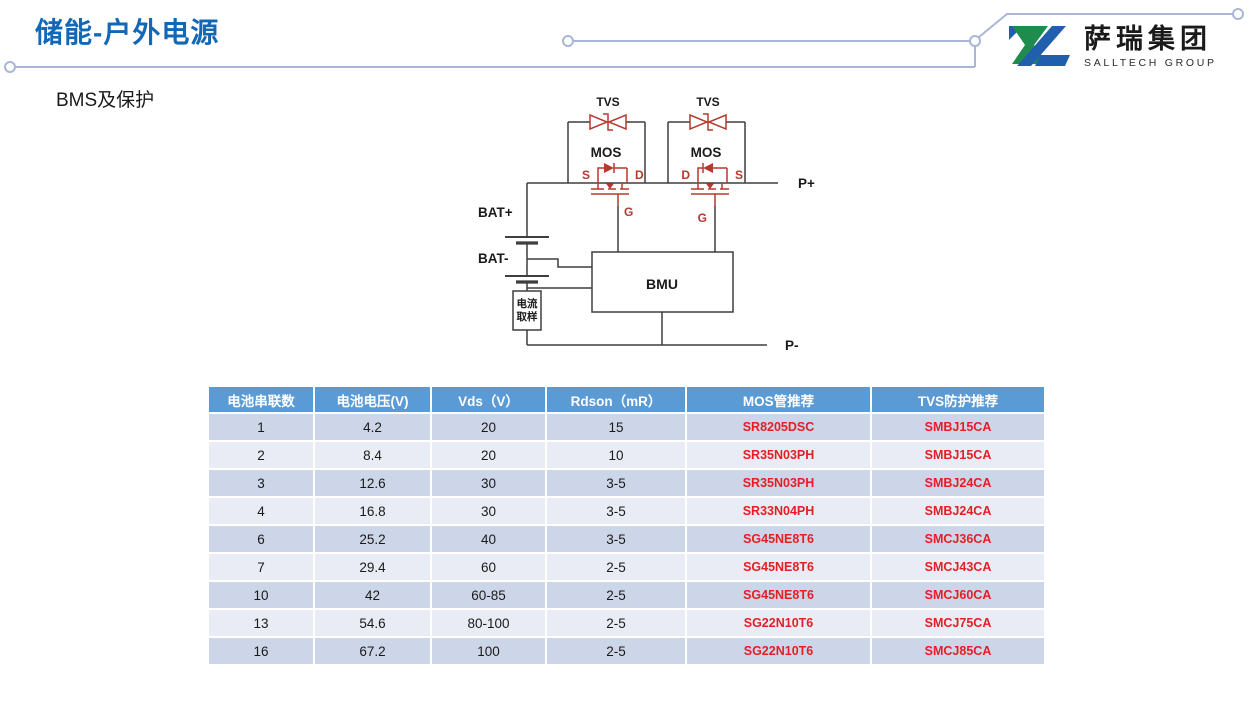 The image size is (1257, 705). Describe the element at coordinates (710, 186) in the screenshot. I see `substrate-arrow-right-icon` at that location.